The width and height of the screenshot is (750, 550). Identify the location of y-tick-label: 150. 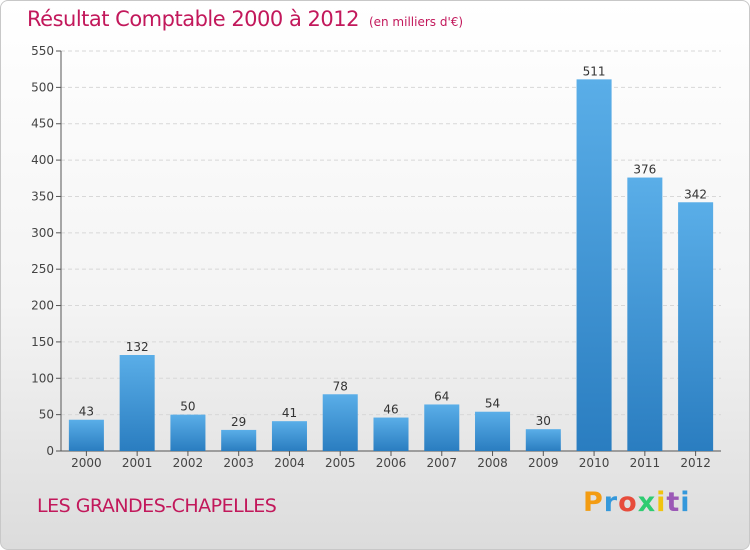
(42, 342).